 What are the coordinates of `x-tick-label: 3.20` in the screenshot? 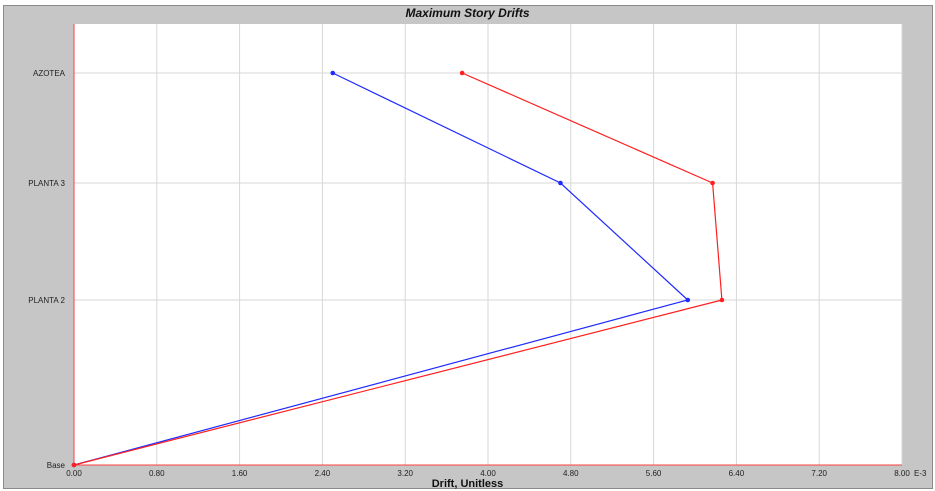 It's located at (405, 473).